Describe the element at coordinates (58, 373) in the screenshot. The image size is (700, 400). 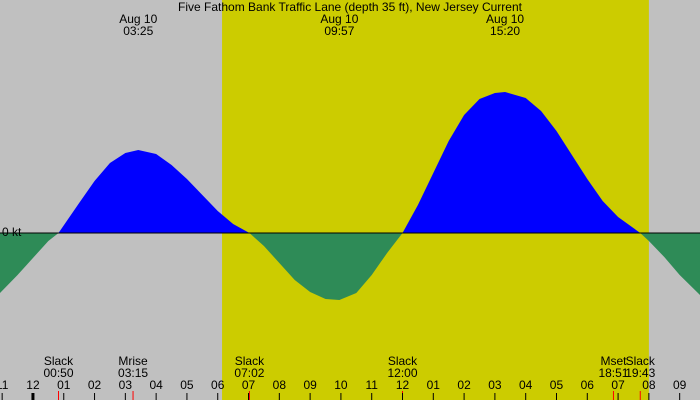
I see `event-time: 00:50` at that location.